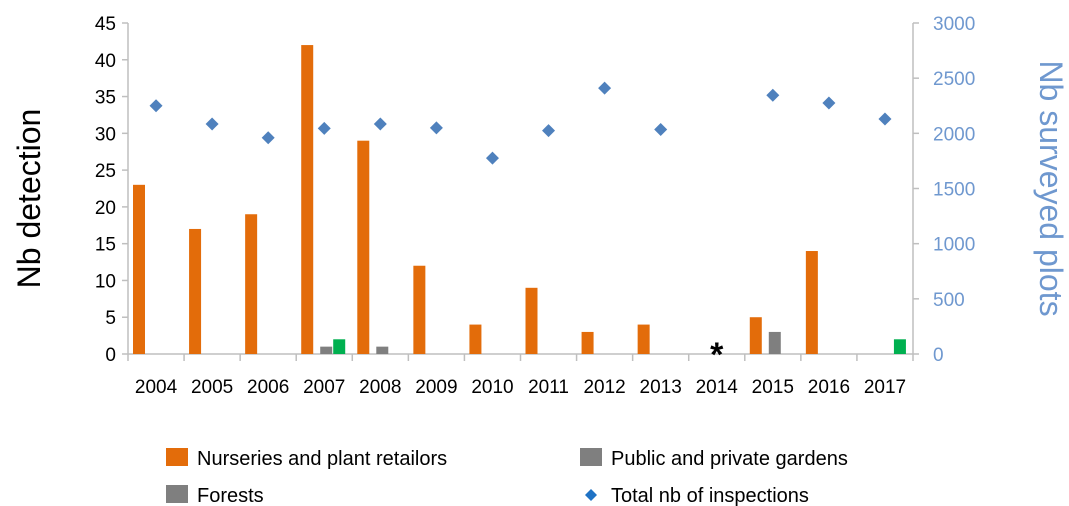  What do you see at coordinates (954, 79) in the screenshot?
I see `right-tick-label: 2500` at bounding box center [954, 79].